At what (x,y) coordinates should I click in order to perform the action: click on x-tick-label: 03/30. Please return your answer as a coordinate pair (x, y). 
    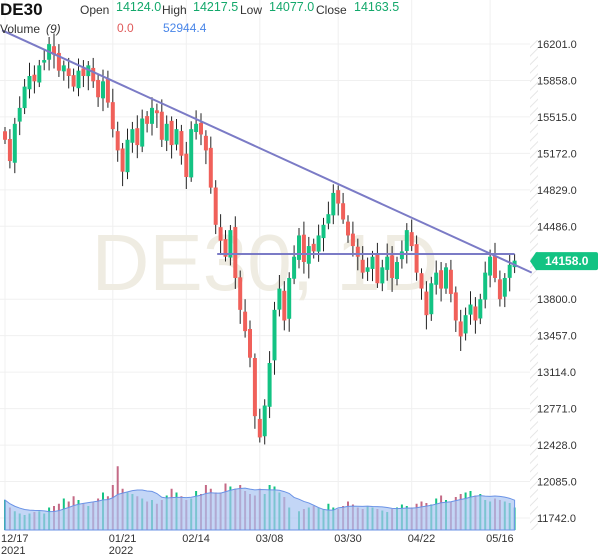
    Looking at the image, I should click on (348, 539).